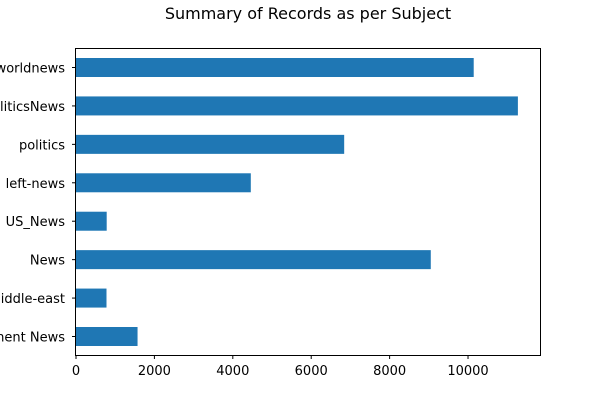 The image size is (600, 400). I want to click on x-tick-label: 8000, so click(389, 371).